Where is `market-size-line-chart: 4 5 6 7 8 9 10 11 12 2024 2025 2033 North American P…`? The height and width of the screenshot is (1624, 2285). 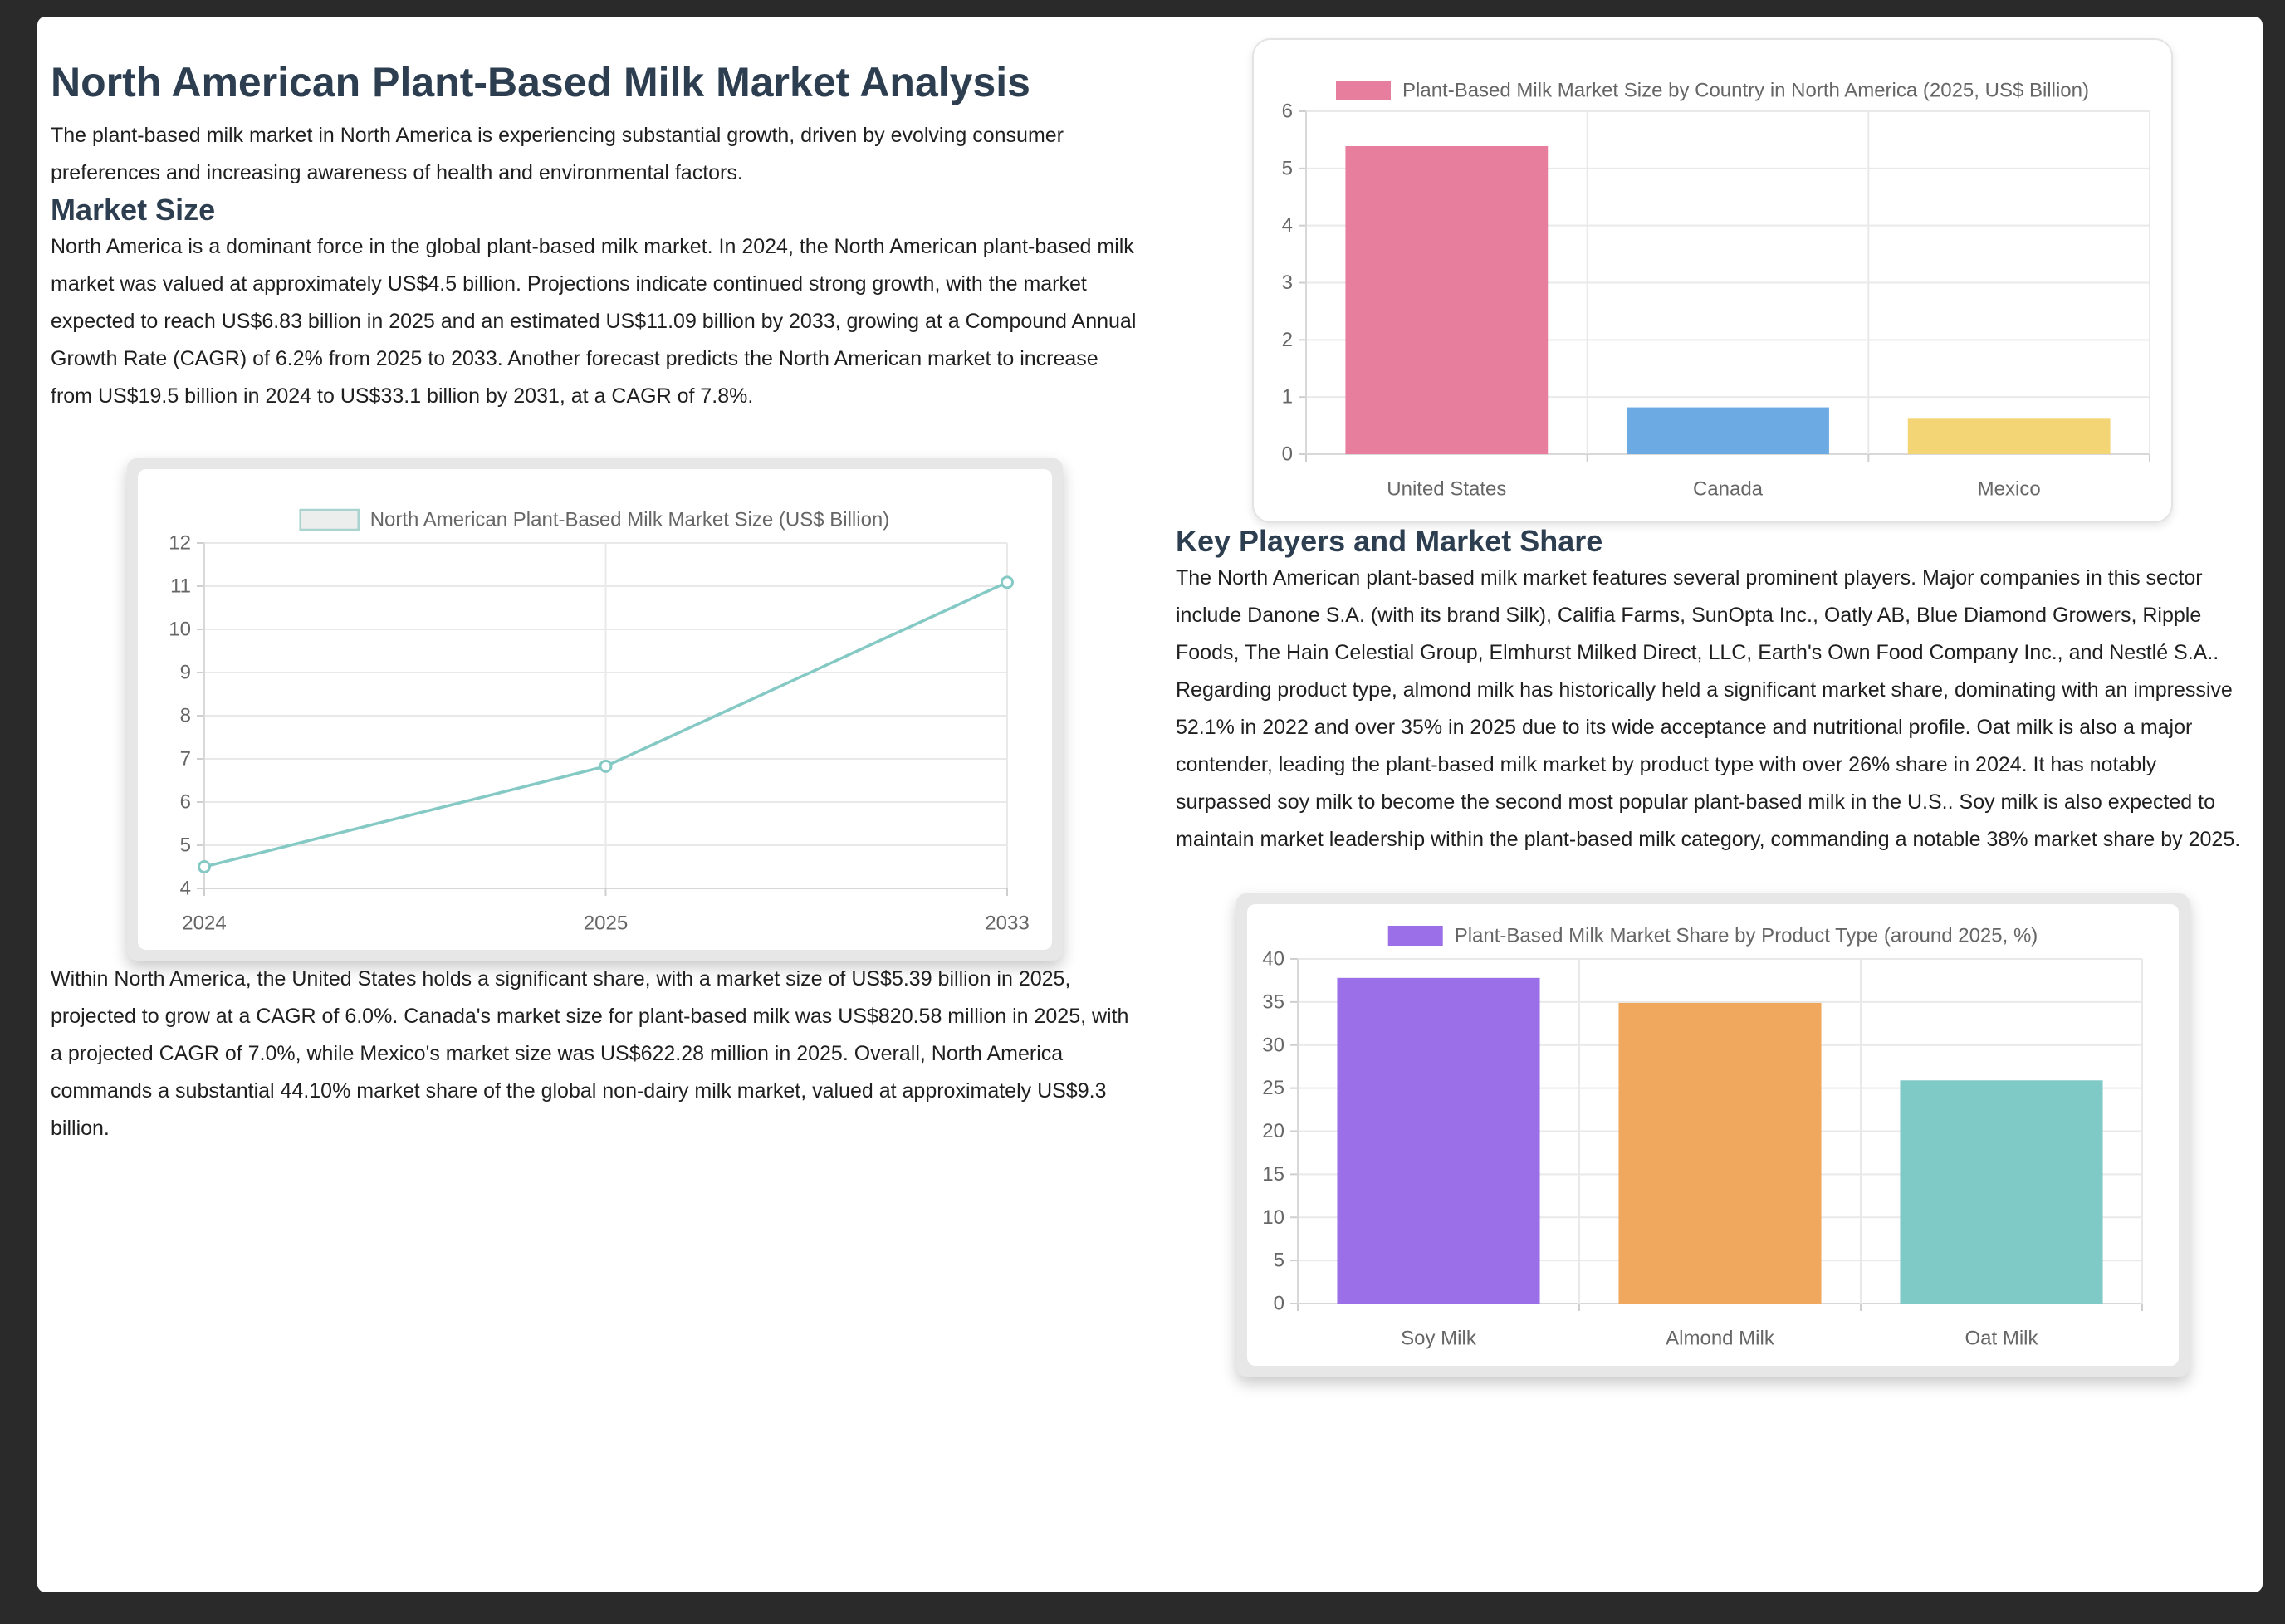
market-size-line-chart: 4 5 6 7 8 9 10 11 12 2024 2025 2033 North American P… is located at coordinates (594, 709).